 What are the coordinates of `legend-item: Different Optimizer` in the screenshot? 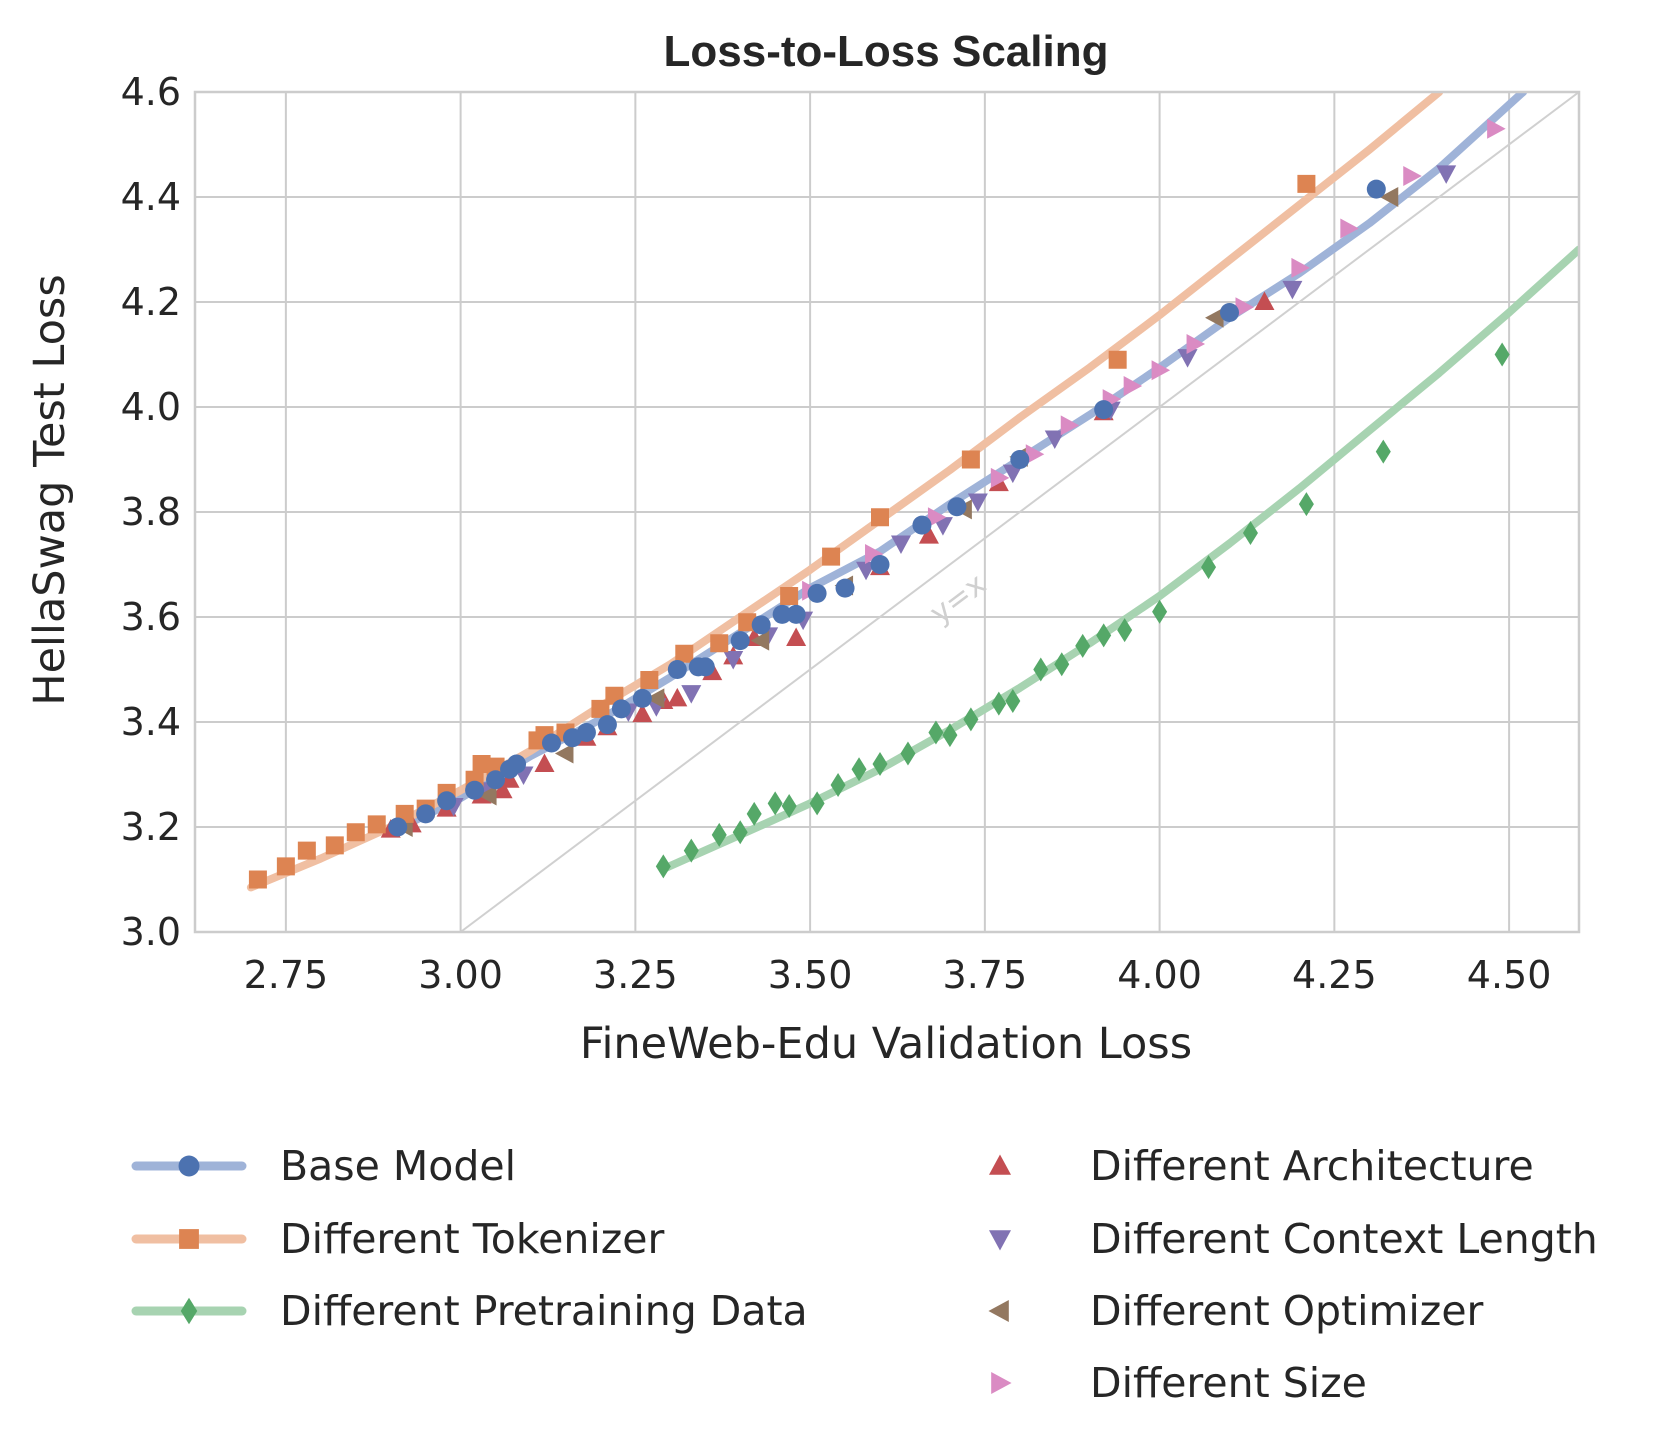 It's located at (1236, 1311).